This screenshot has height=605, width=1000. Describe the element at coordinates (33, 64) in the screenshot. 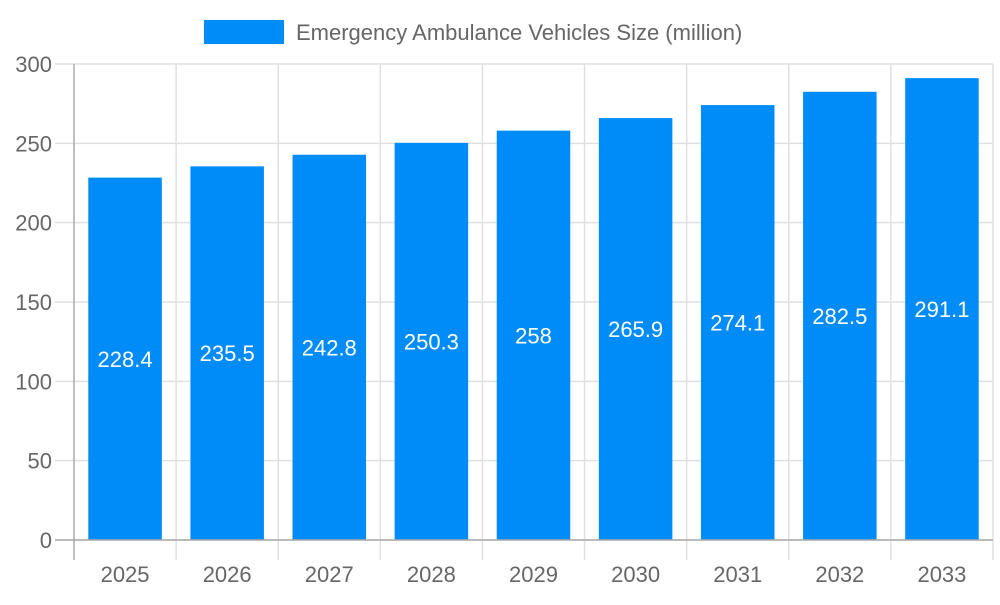

I see `y-tick-label: 300` at that location.